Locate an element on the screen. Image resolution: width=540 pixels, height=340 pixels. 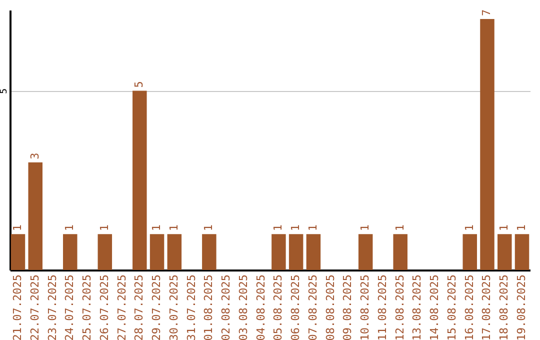
x-tick-label: 13.08.2025 is located at coordinates (417, 307).